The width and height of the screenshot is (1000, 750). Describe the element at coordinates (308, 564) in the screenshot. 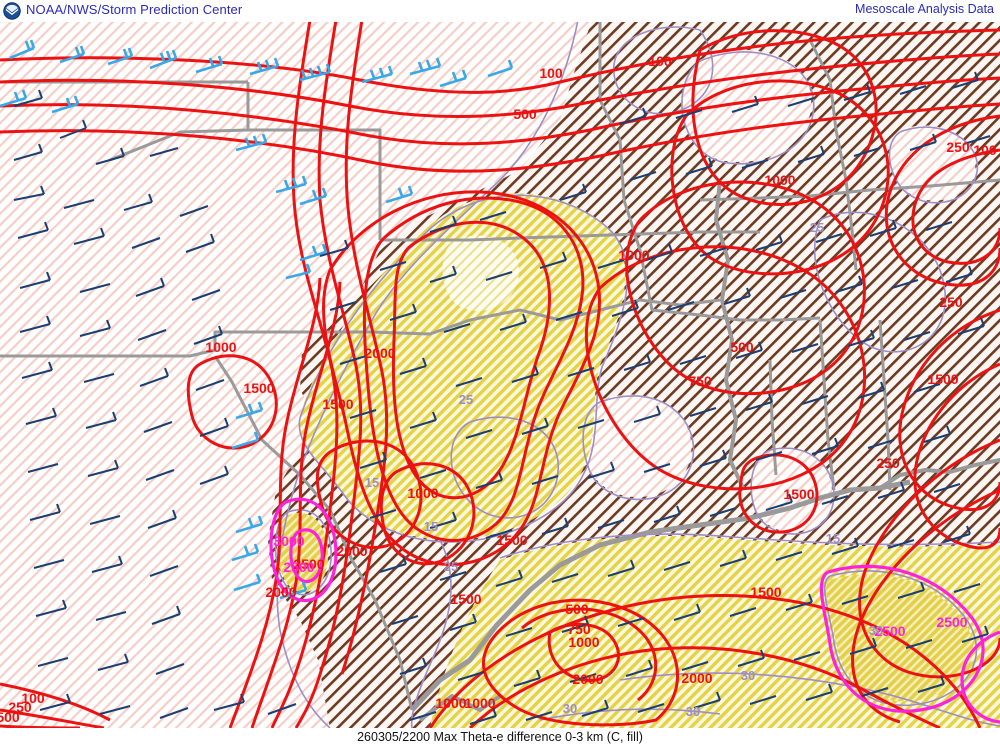

I see `contour-label-red: 2500` at that location.